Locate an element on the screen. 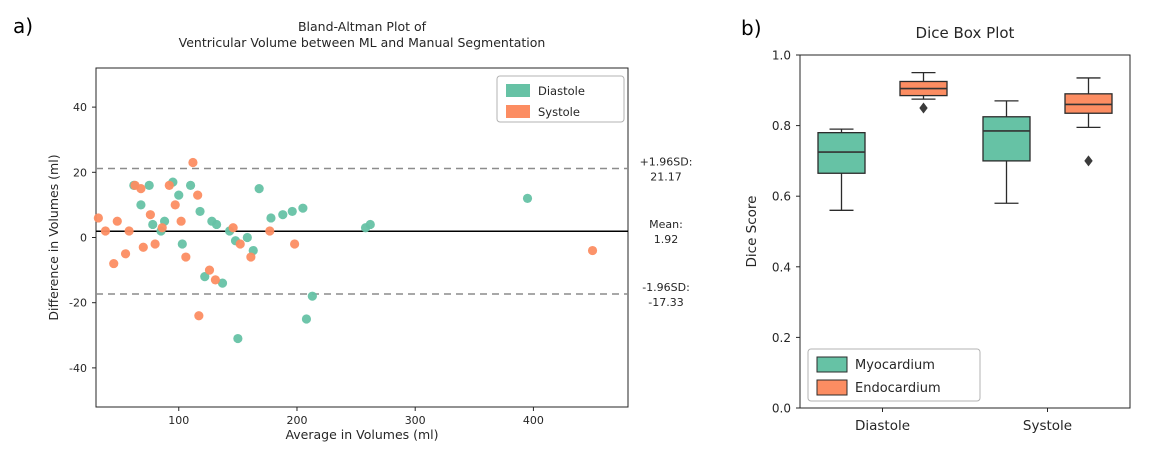  box-myocardium-systole is located at coordinates (1006, 139).